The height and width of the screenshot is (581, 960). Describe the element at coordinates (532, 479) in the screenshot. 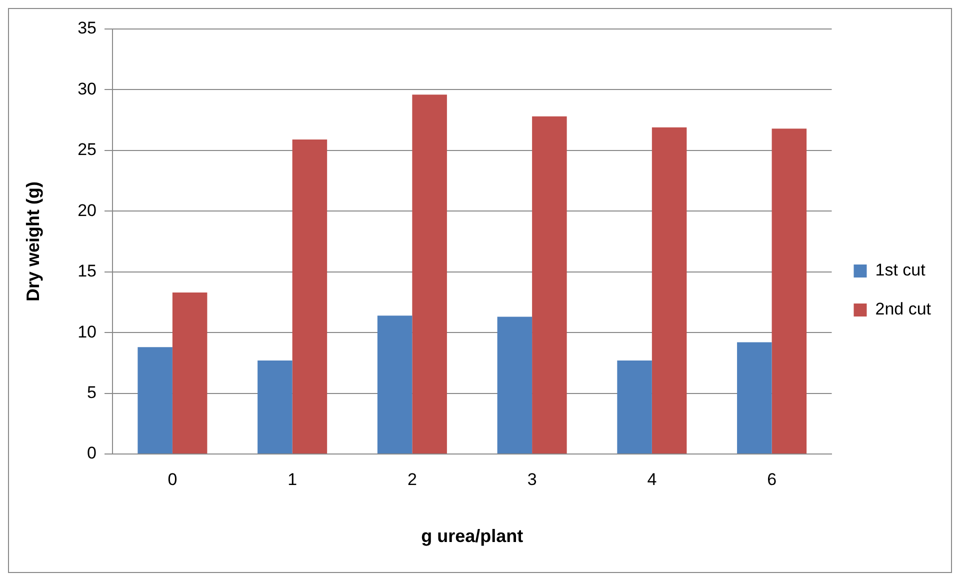

I see `x-tick-label: 3` at that location.